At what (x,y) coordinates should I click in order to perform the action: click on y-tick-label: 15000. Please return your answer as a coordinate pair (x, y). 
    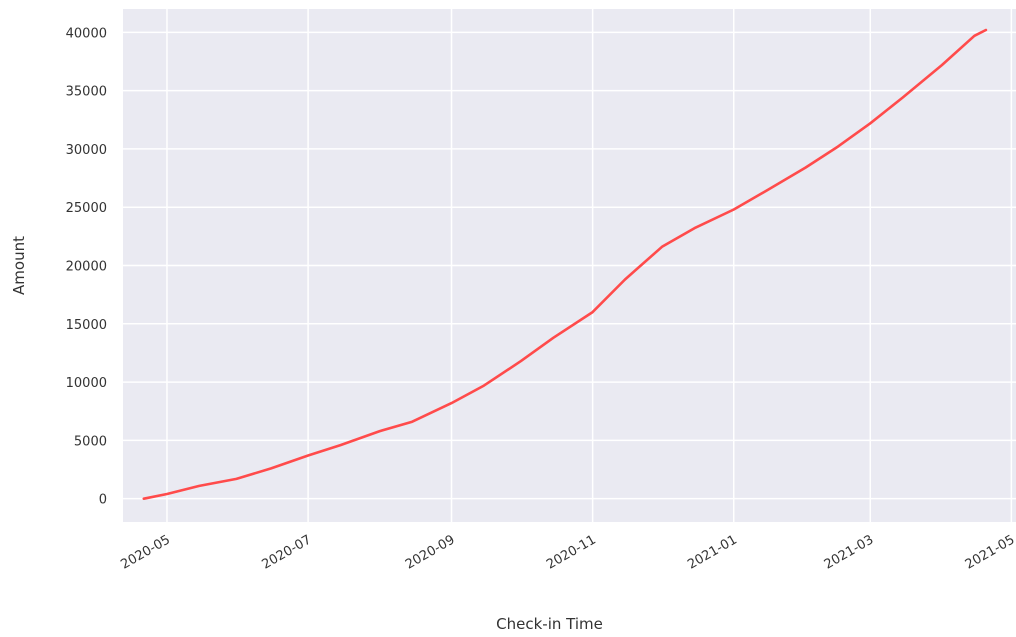
    Looking at the image, I should click on (86, 325).